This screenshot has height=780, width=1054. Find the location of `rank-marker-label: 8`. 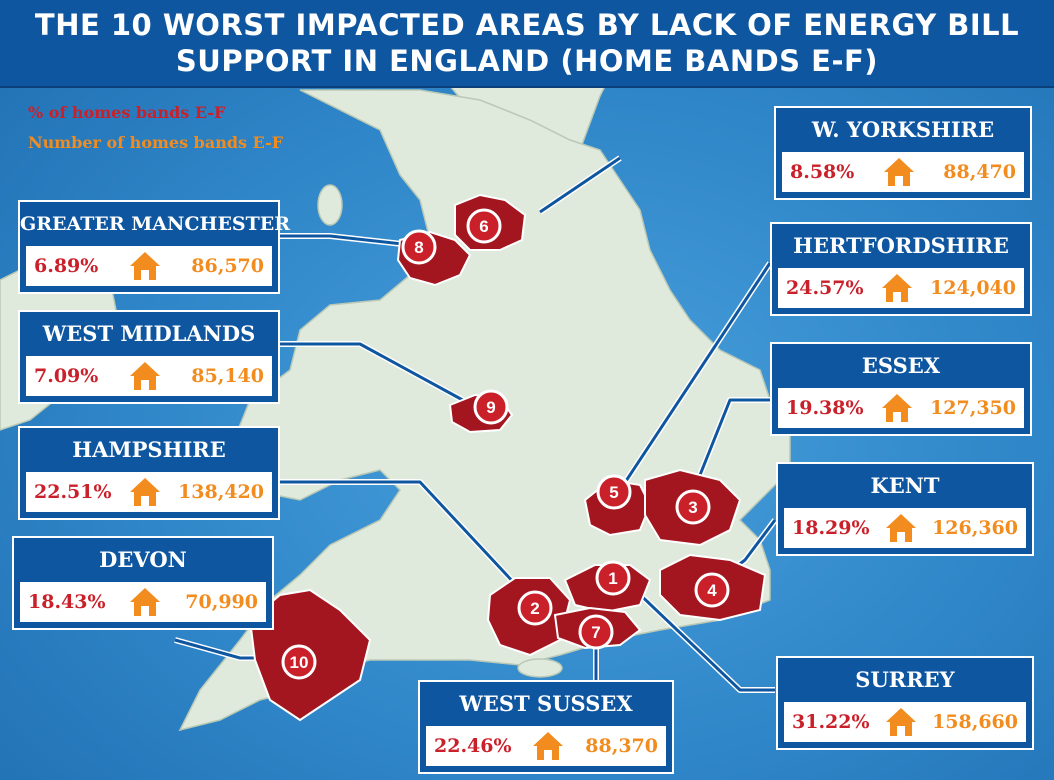

rank-marker-label: 8 is located at coordinates (418, 247).